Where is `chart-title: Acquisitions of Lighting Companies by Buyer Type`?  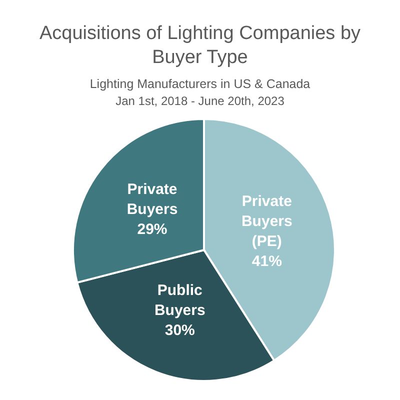
chart-title: Acquisitions of Lighting Companies by Buyer Type is located at coordinates (200, 46).